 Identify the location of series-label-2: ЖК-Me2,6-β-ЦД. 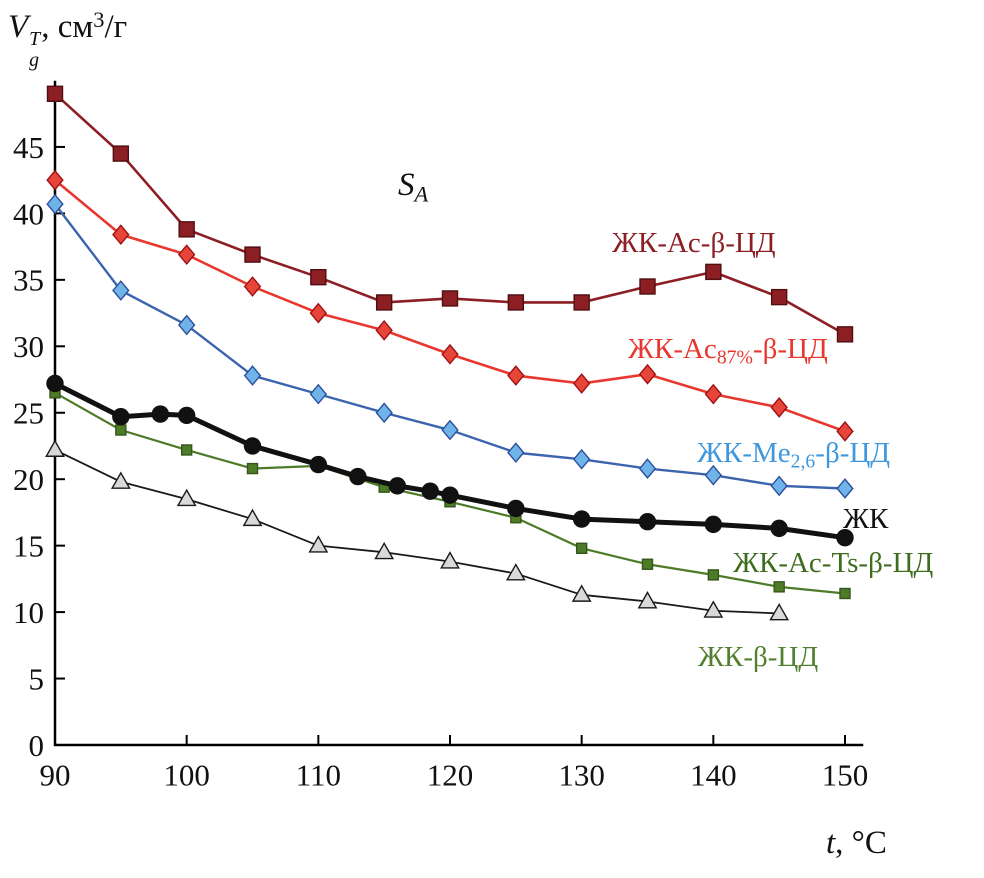
(794, 455).